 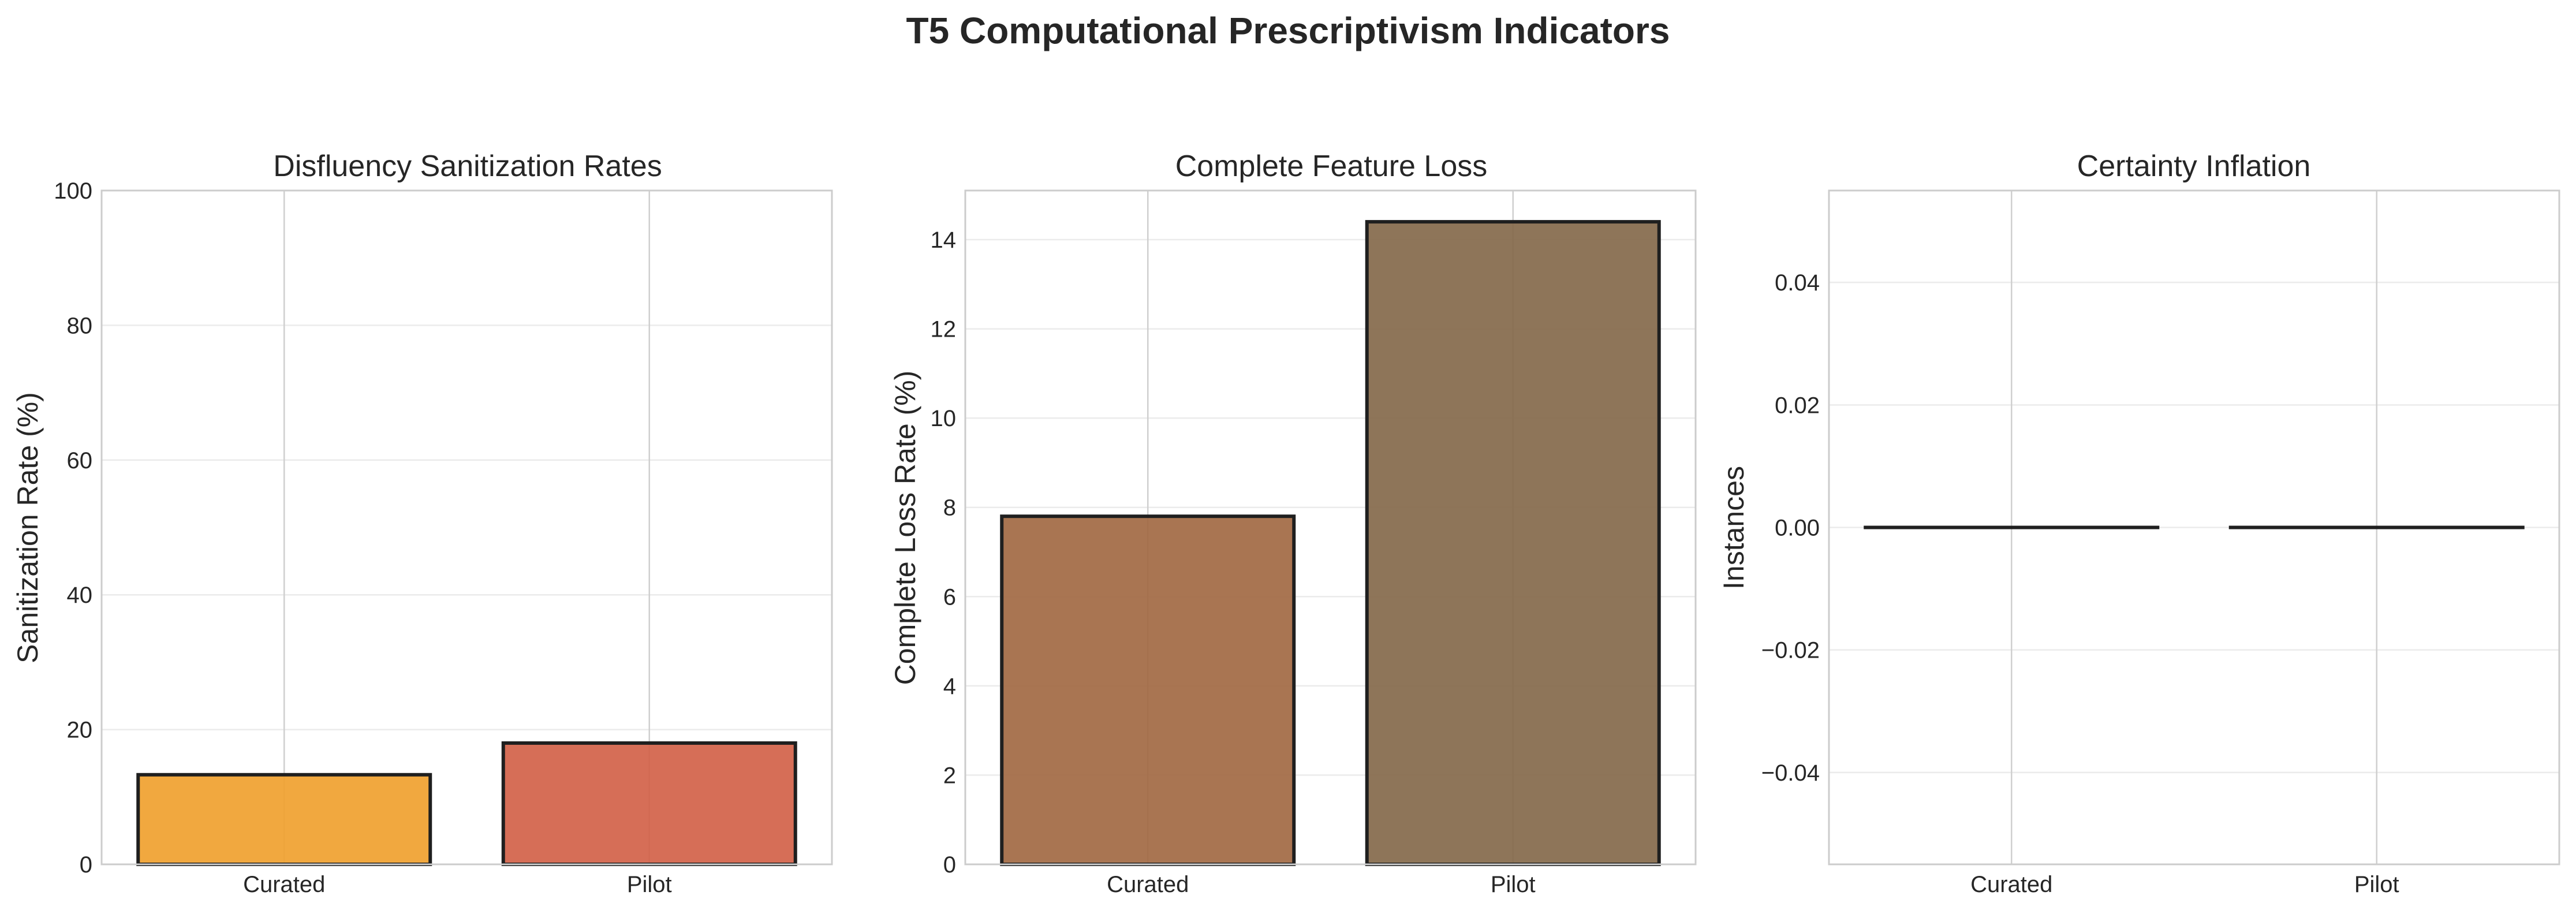 What do you see at coordinates (2194, 167) in the screenshot?
I see `chart-title: Certainty Inflation` at bounding box center [2194, 167].